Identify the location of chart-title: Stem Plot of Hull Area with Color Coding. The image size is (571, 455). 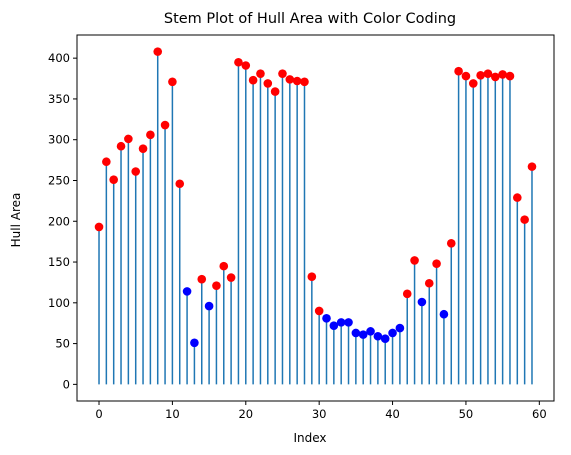
(310, 19).